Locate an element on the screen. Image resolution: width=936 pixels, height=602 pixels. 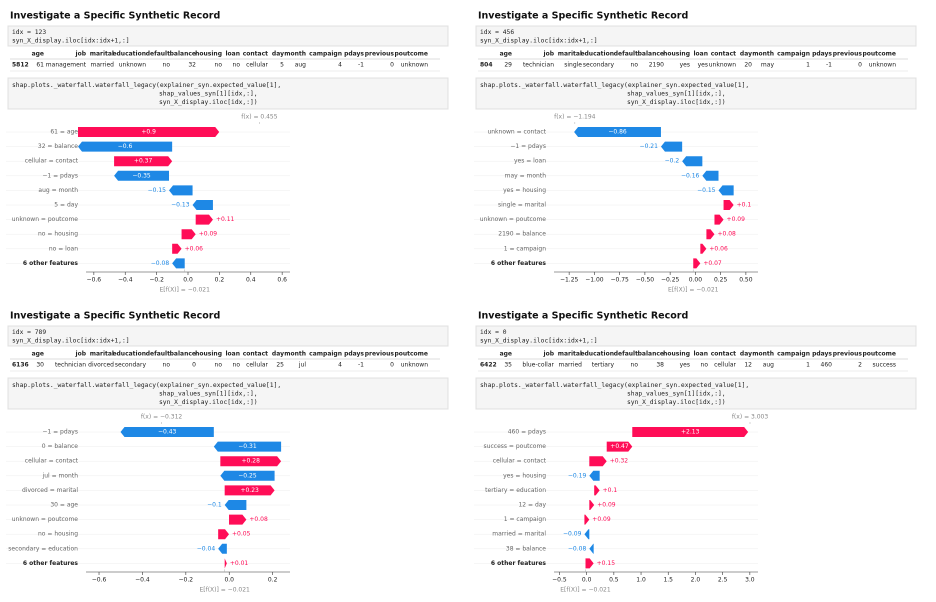
value-label: +0.32 is located at coordinates (619, 461).